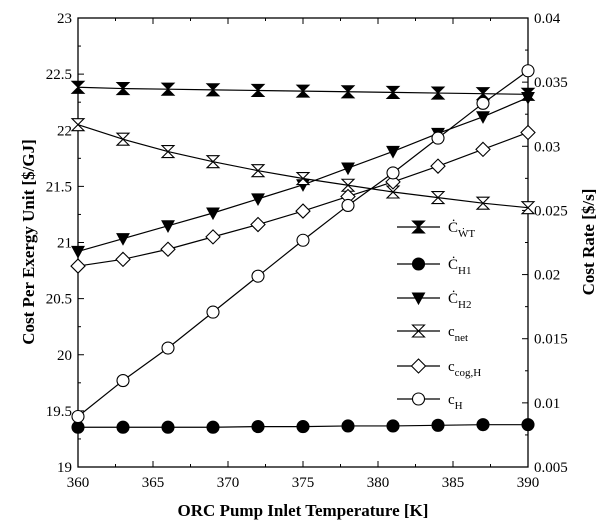 This screenshot has width=607, height=523. I want to click on series-line, so click(303, 166).